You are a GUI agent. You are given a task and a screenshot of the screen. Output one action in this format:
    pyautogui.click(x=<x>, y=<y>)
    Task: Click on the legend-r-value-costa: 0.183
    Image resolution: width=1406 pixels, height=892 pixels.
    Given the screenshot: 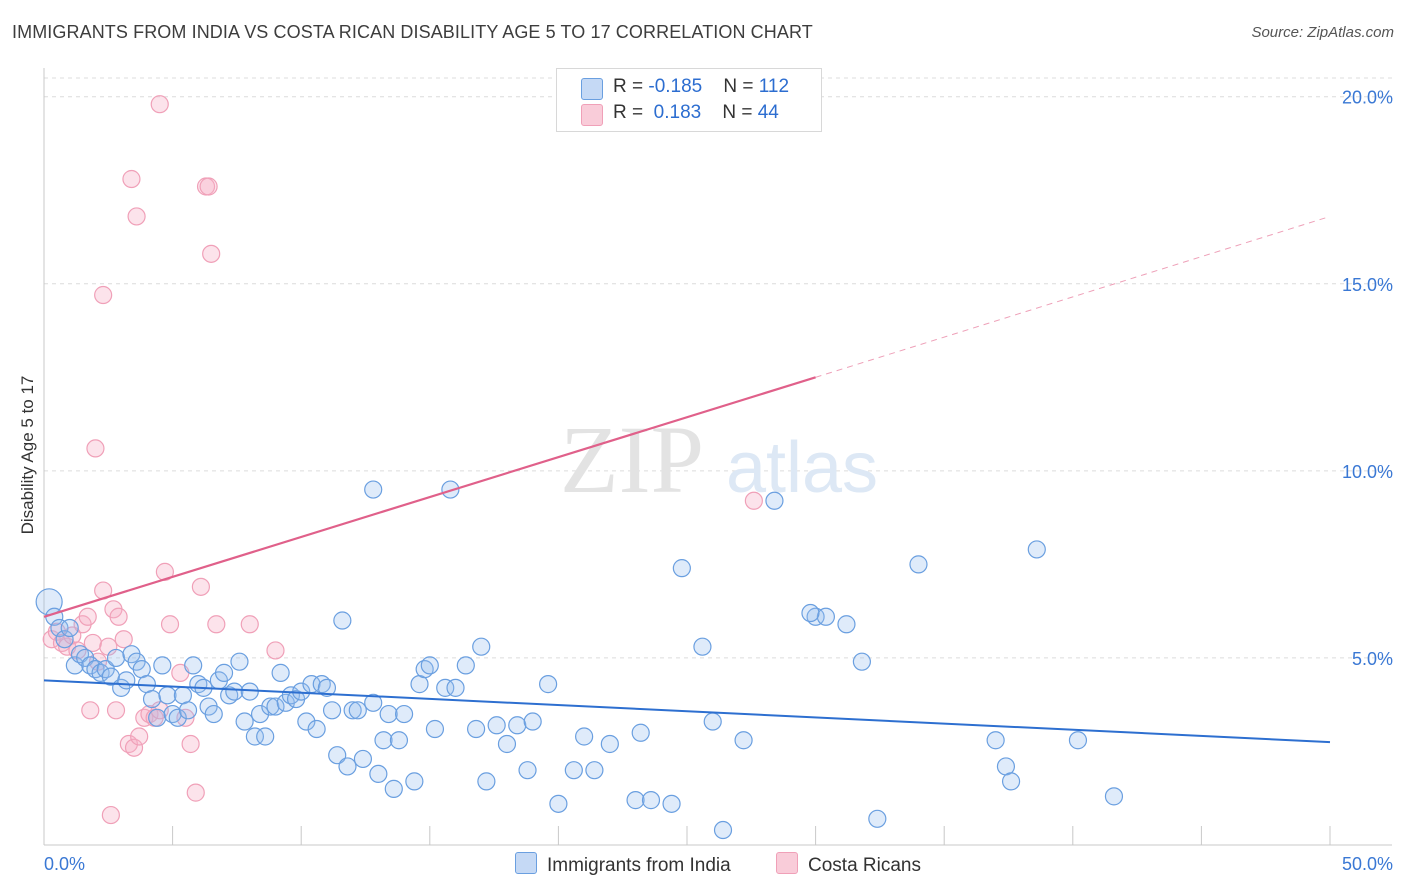 What is the action you would take?
    pyautogui.click(x=675, y=112)
    